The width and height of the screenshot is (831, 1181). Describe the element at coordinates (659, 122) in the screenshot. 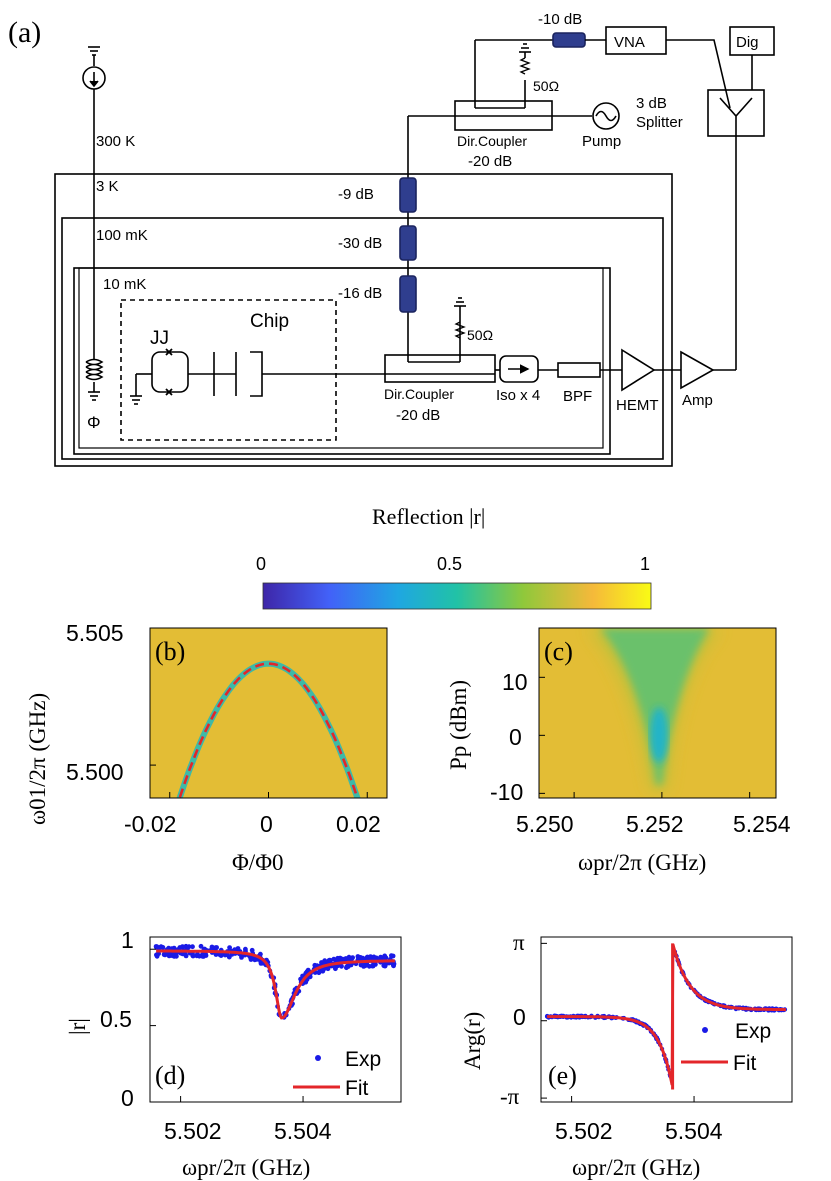

I see `splitter-label-2: Splitter` at that location.